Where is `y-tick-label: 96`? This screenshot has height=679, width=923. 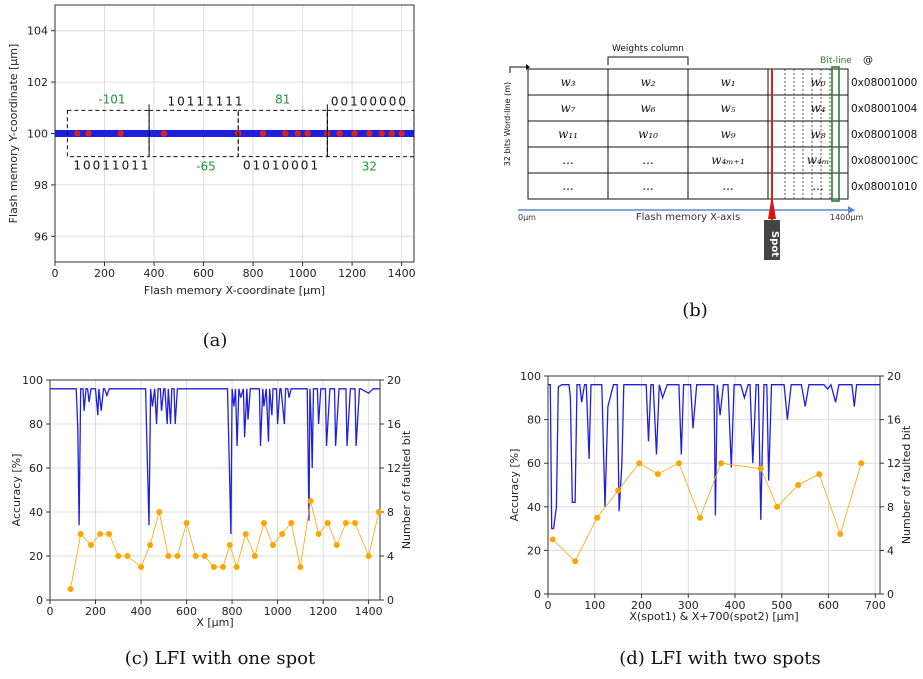 y-tick-label: 96 is located at coordinates (41, 236).